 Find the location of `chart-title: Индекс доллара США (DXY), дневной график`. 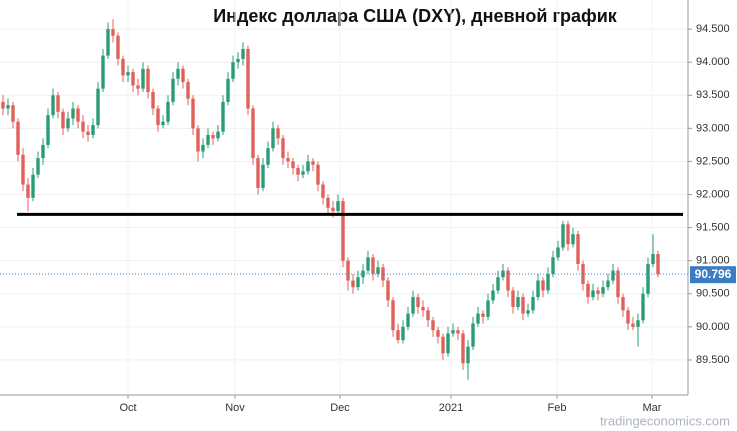

chart-title: Индекс доллара США (DXY), дневной график is located at coordinates (415, 16).